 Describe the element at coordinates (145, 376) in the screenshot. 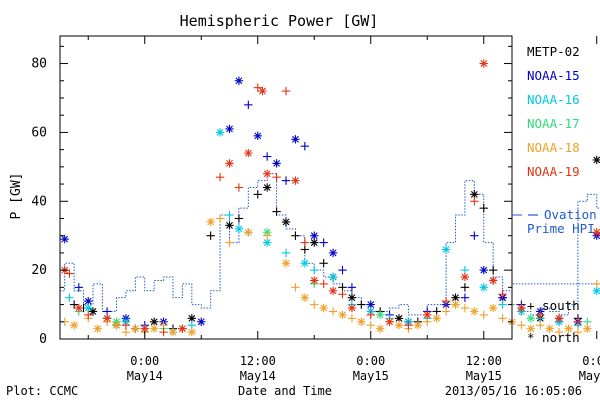

I see `x-tick-date-label: May14` at that location.